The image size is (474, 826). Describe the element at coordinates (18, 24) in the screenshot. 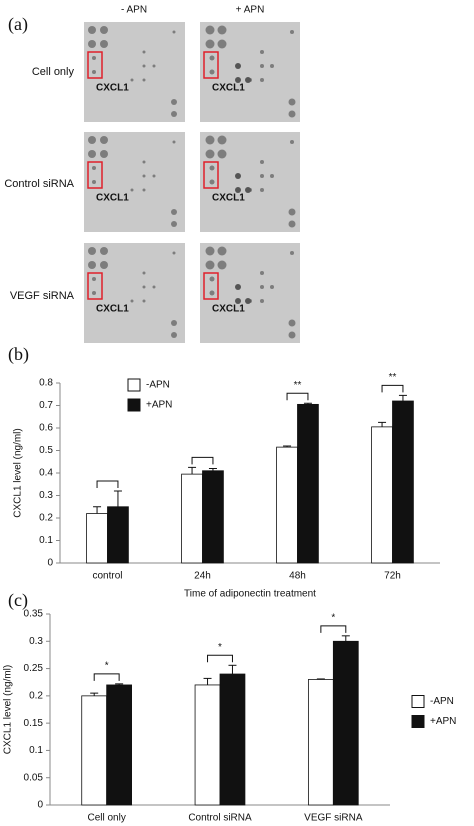

I see `panel-label: (a)` at that location.